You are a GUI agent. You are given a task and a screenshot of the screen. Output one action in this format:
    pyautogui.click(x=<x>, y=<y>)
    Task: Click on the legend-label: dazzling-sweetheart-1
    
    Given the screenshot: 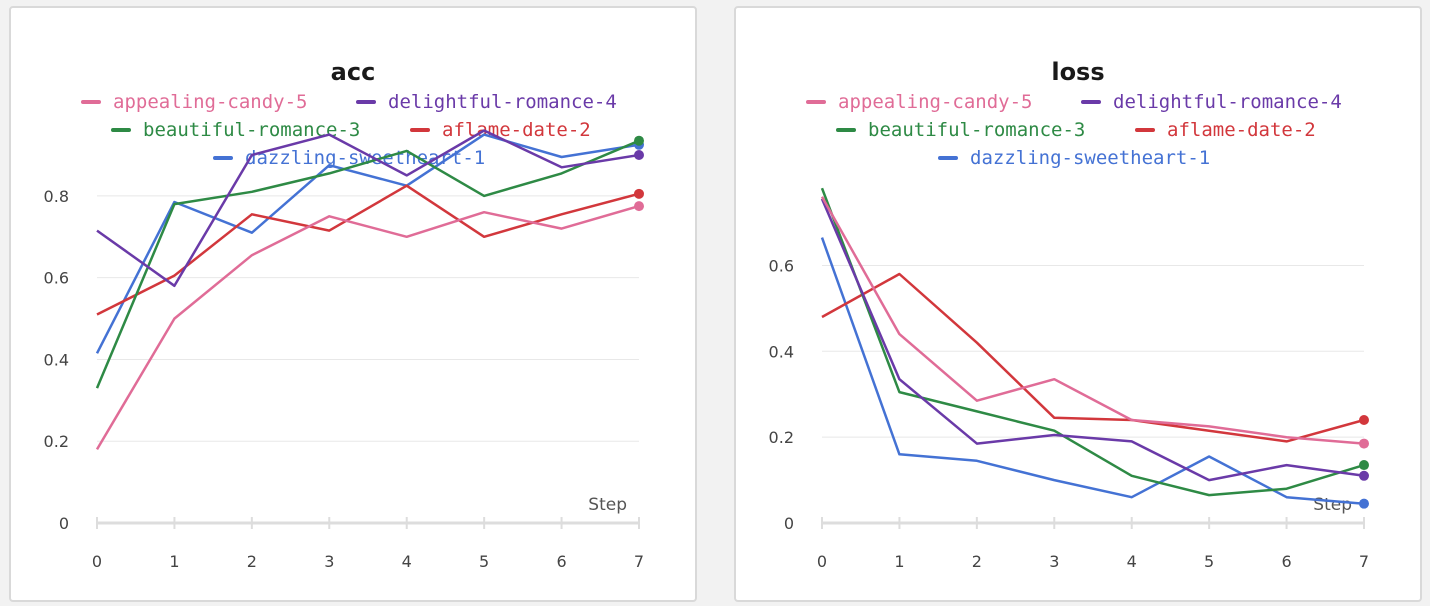 What is the action you would take?
    pyautogui.click(x=1090, y=158)
    